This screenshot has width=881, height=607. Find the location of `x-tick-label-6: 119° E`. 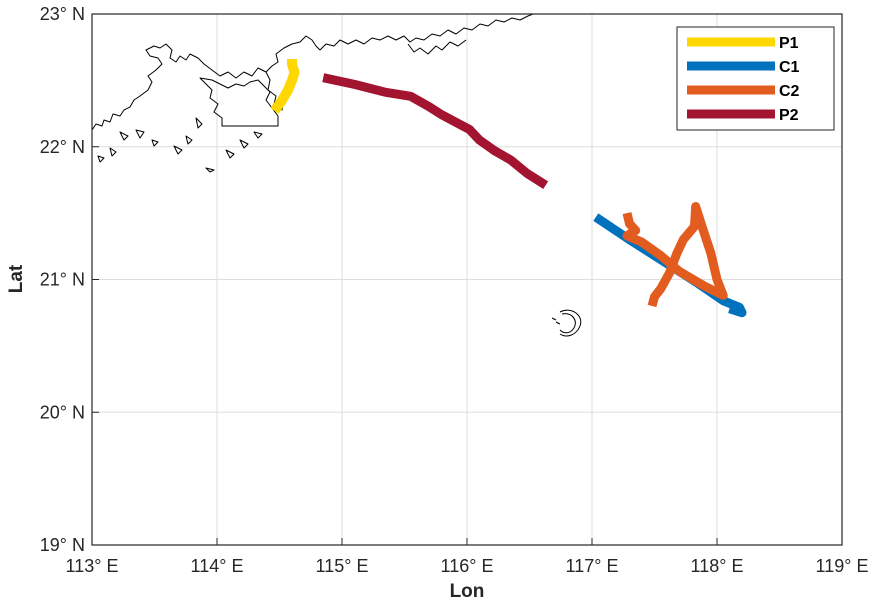

x-tick-label-6: 119° E is located at coordinates (842, 566).